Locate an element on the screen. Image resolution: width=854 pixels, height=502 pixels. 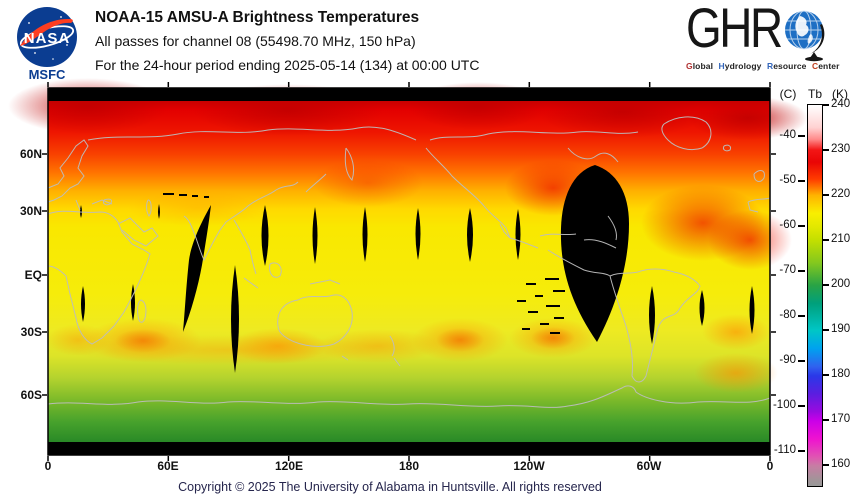
gap-dashes is located at coordinates (364, 263).